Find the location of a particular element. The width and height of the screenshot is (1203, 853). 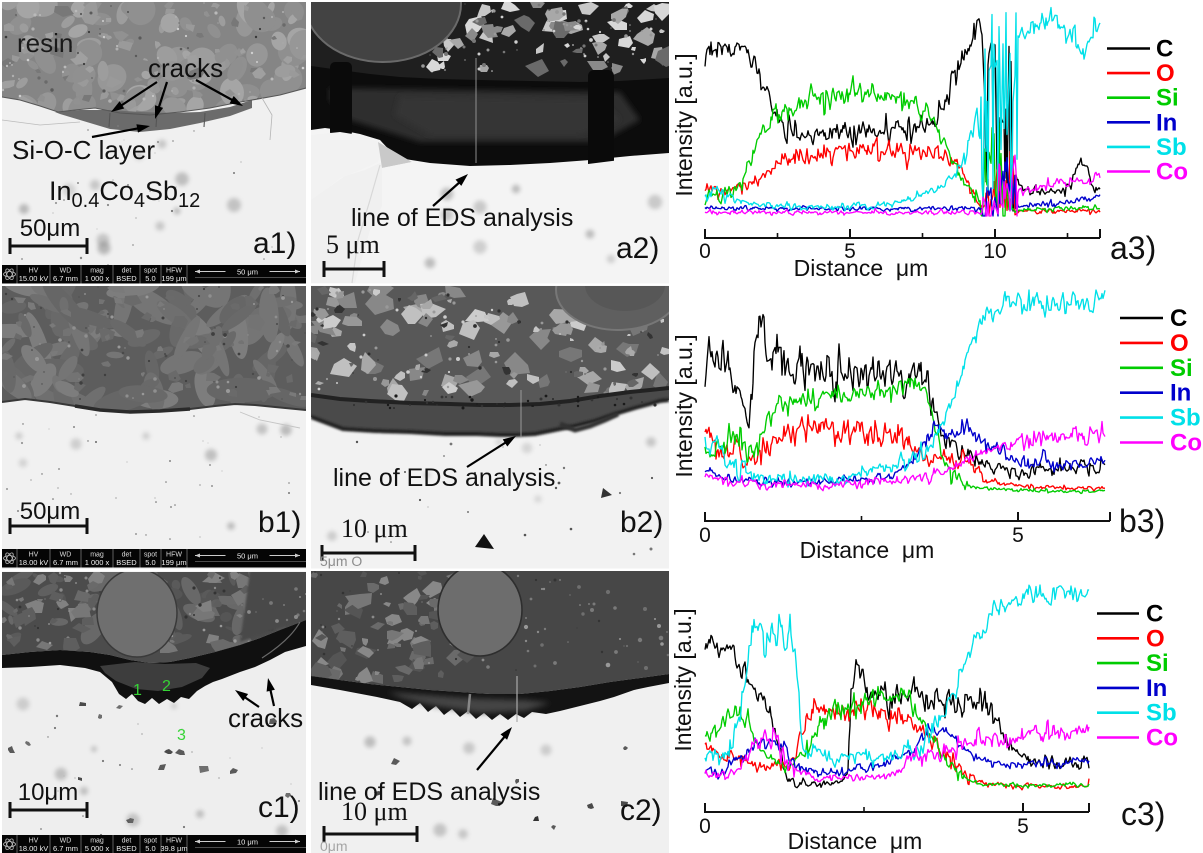

svg-text: b1) is located at coordinates (279, 522).